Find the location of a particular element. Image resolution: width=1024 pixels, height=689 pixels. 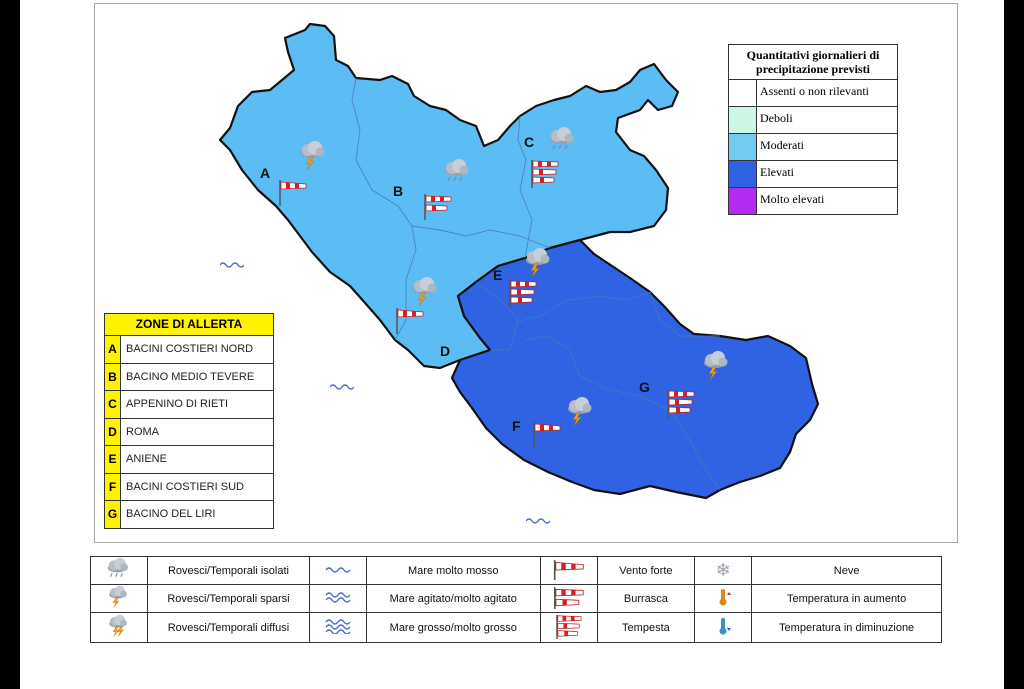

zone-letter: C is located at coordinates (113, 404).